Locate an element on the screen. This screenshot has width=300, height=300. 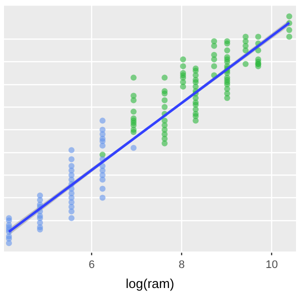
x-tick-label: 6 is located at coordinates (91, 264).